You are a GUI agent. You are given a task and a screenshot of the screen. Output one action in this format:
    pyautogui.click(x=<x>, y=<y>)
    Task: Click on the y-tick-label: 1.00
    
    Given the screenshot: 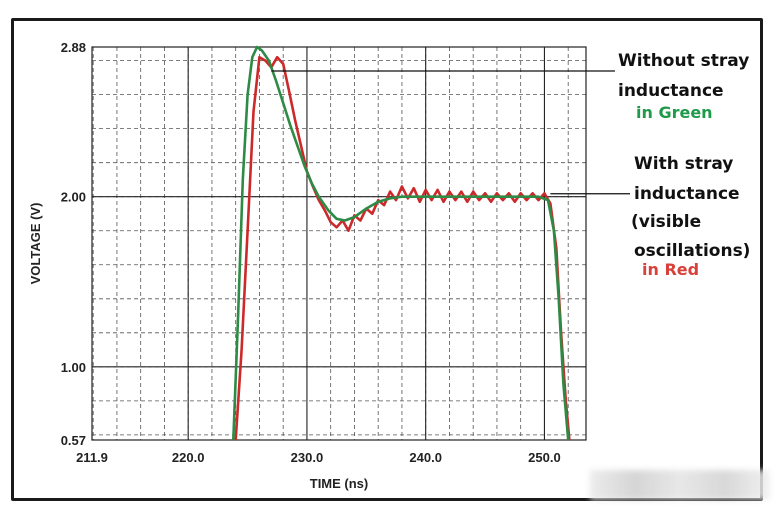 What is the action you would take?
    pyautogui.click(x=73, y=367)
    